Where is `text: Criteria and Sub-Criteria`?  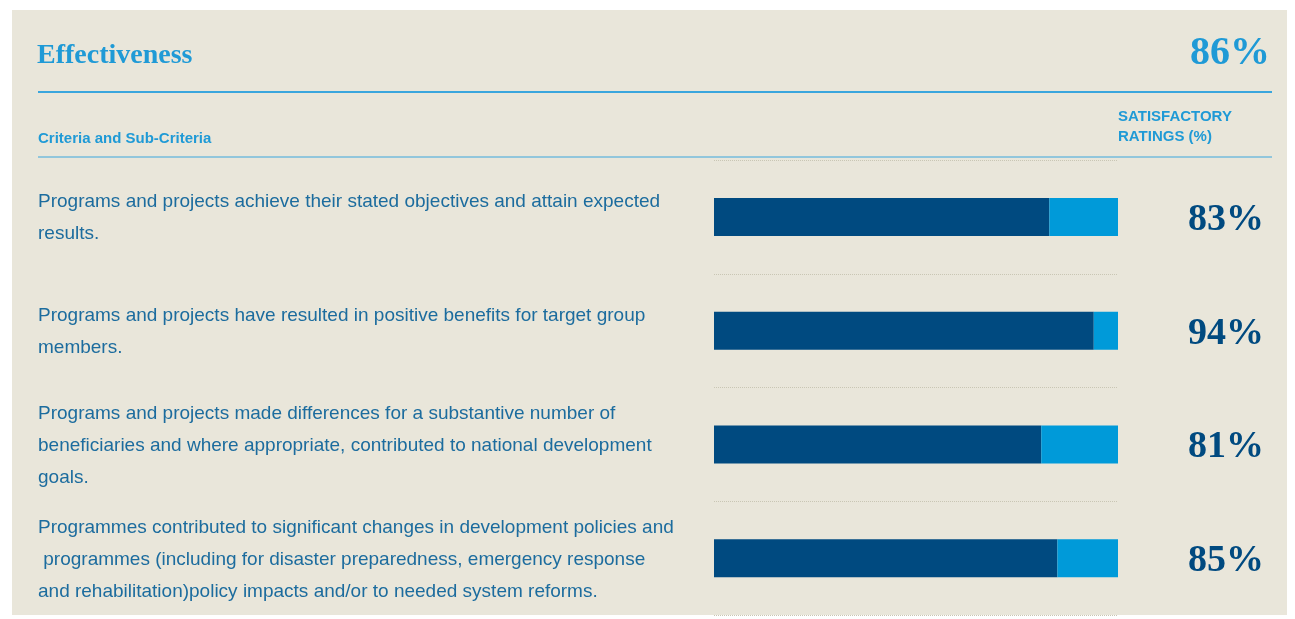 text: Criteria and Sub-Criteria is located at coordinates (125, 137).